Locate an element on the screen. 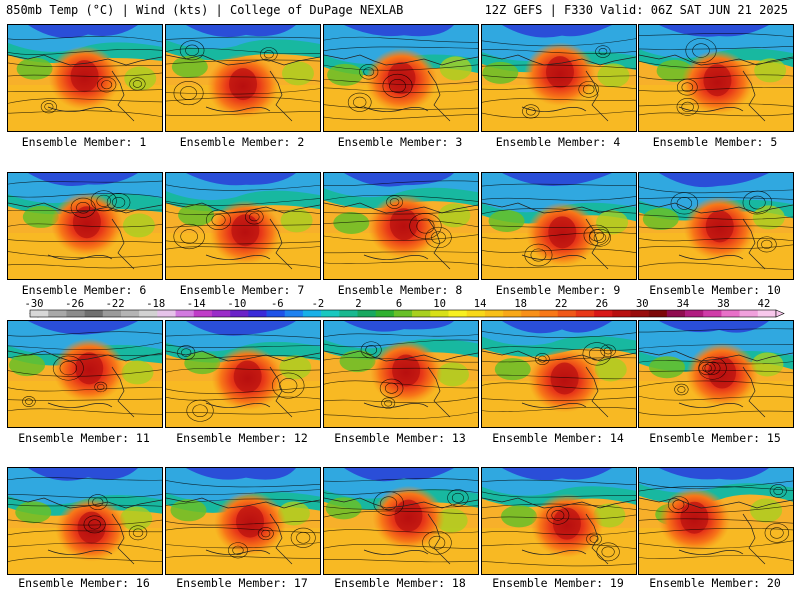 The width and height of the screenshot is (800, 600). ensemble-member-label: Ensemble Member: 6 is located at coordinates (84, 290).